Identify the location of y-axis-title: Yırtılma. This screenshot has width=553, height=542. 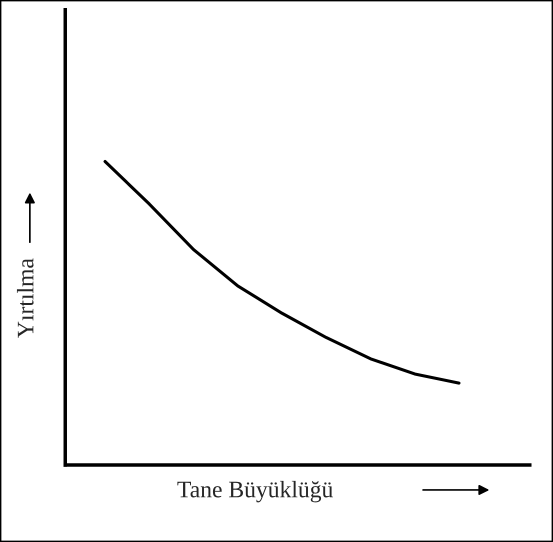
(25, 298).